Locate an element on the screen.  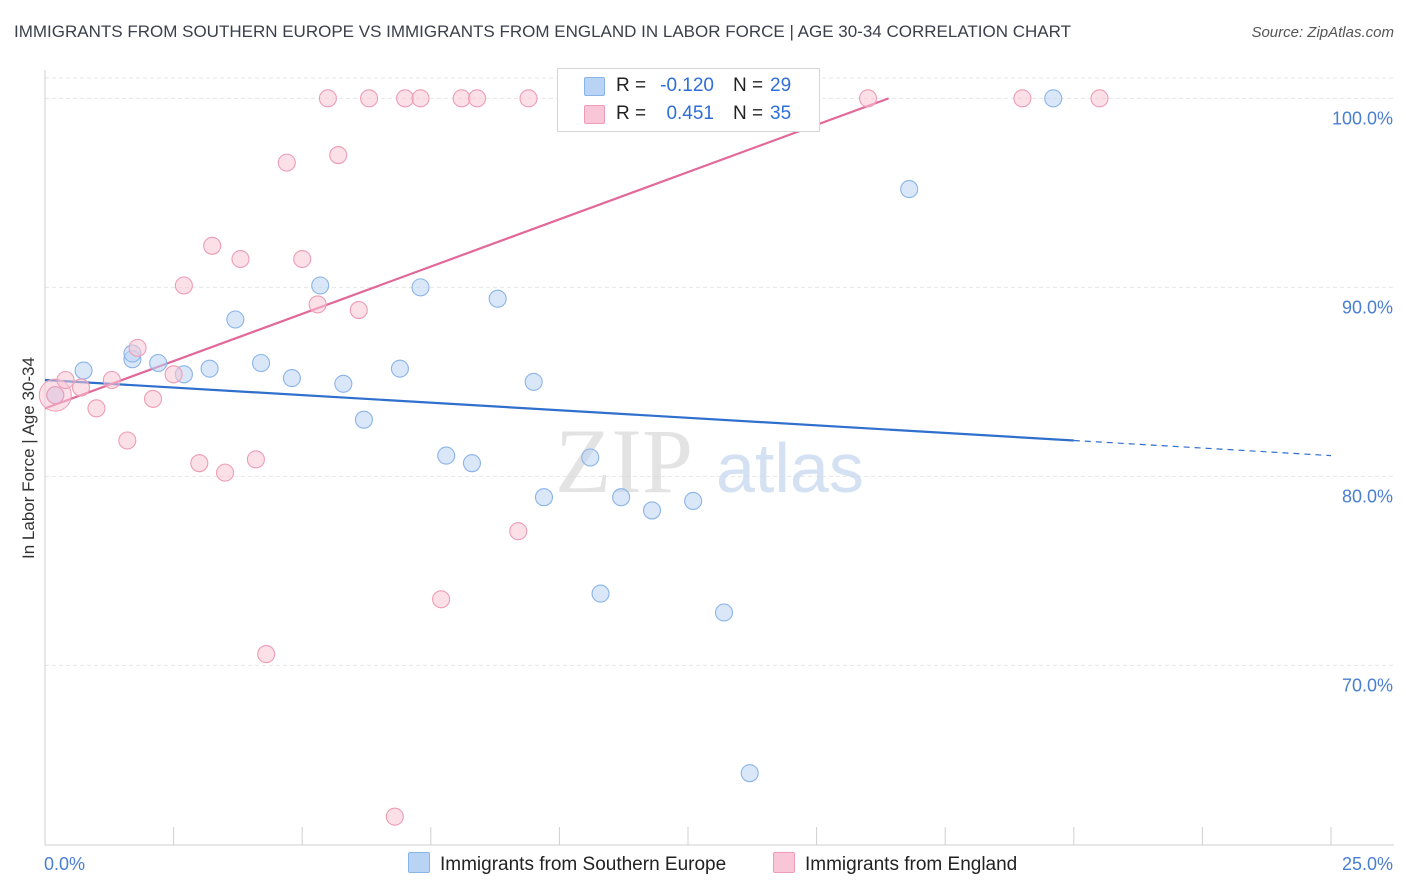
bottom-legend-swatch-blue is located at coordinates (419, 862).